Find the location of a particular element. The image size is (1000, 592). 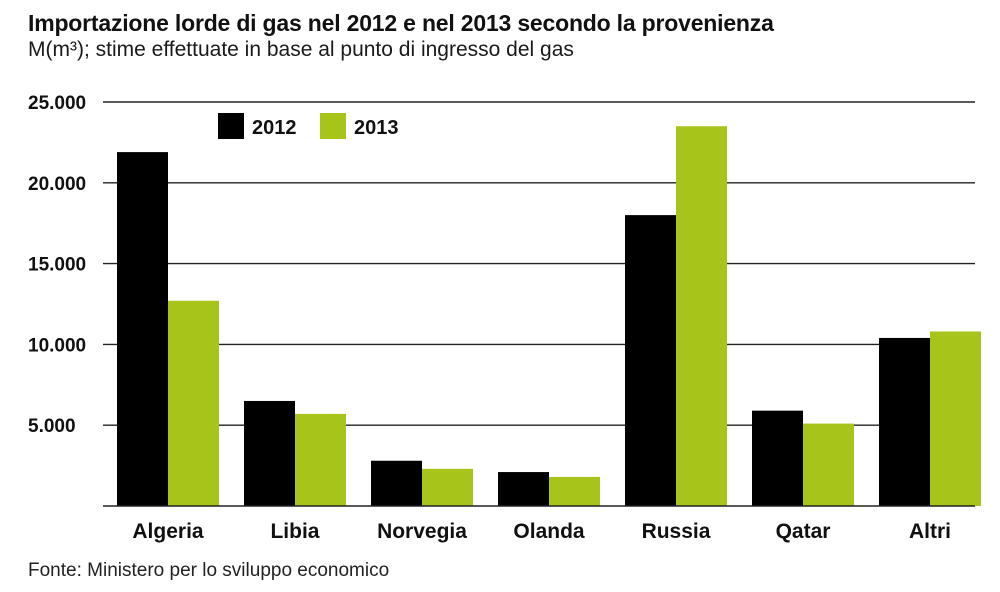

legend-label: 2012 is located at coordinates (274, 128).